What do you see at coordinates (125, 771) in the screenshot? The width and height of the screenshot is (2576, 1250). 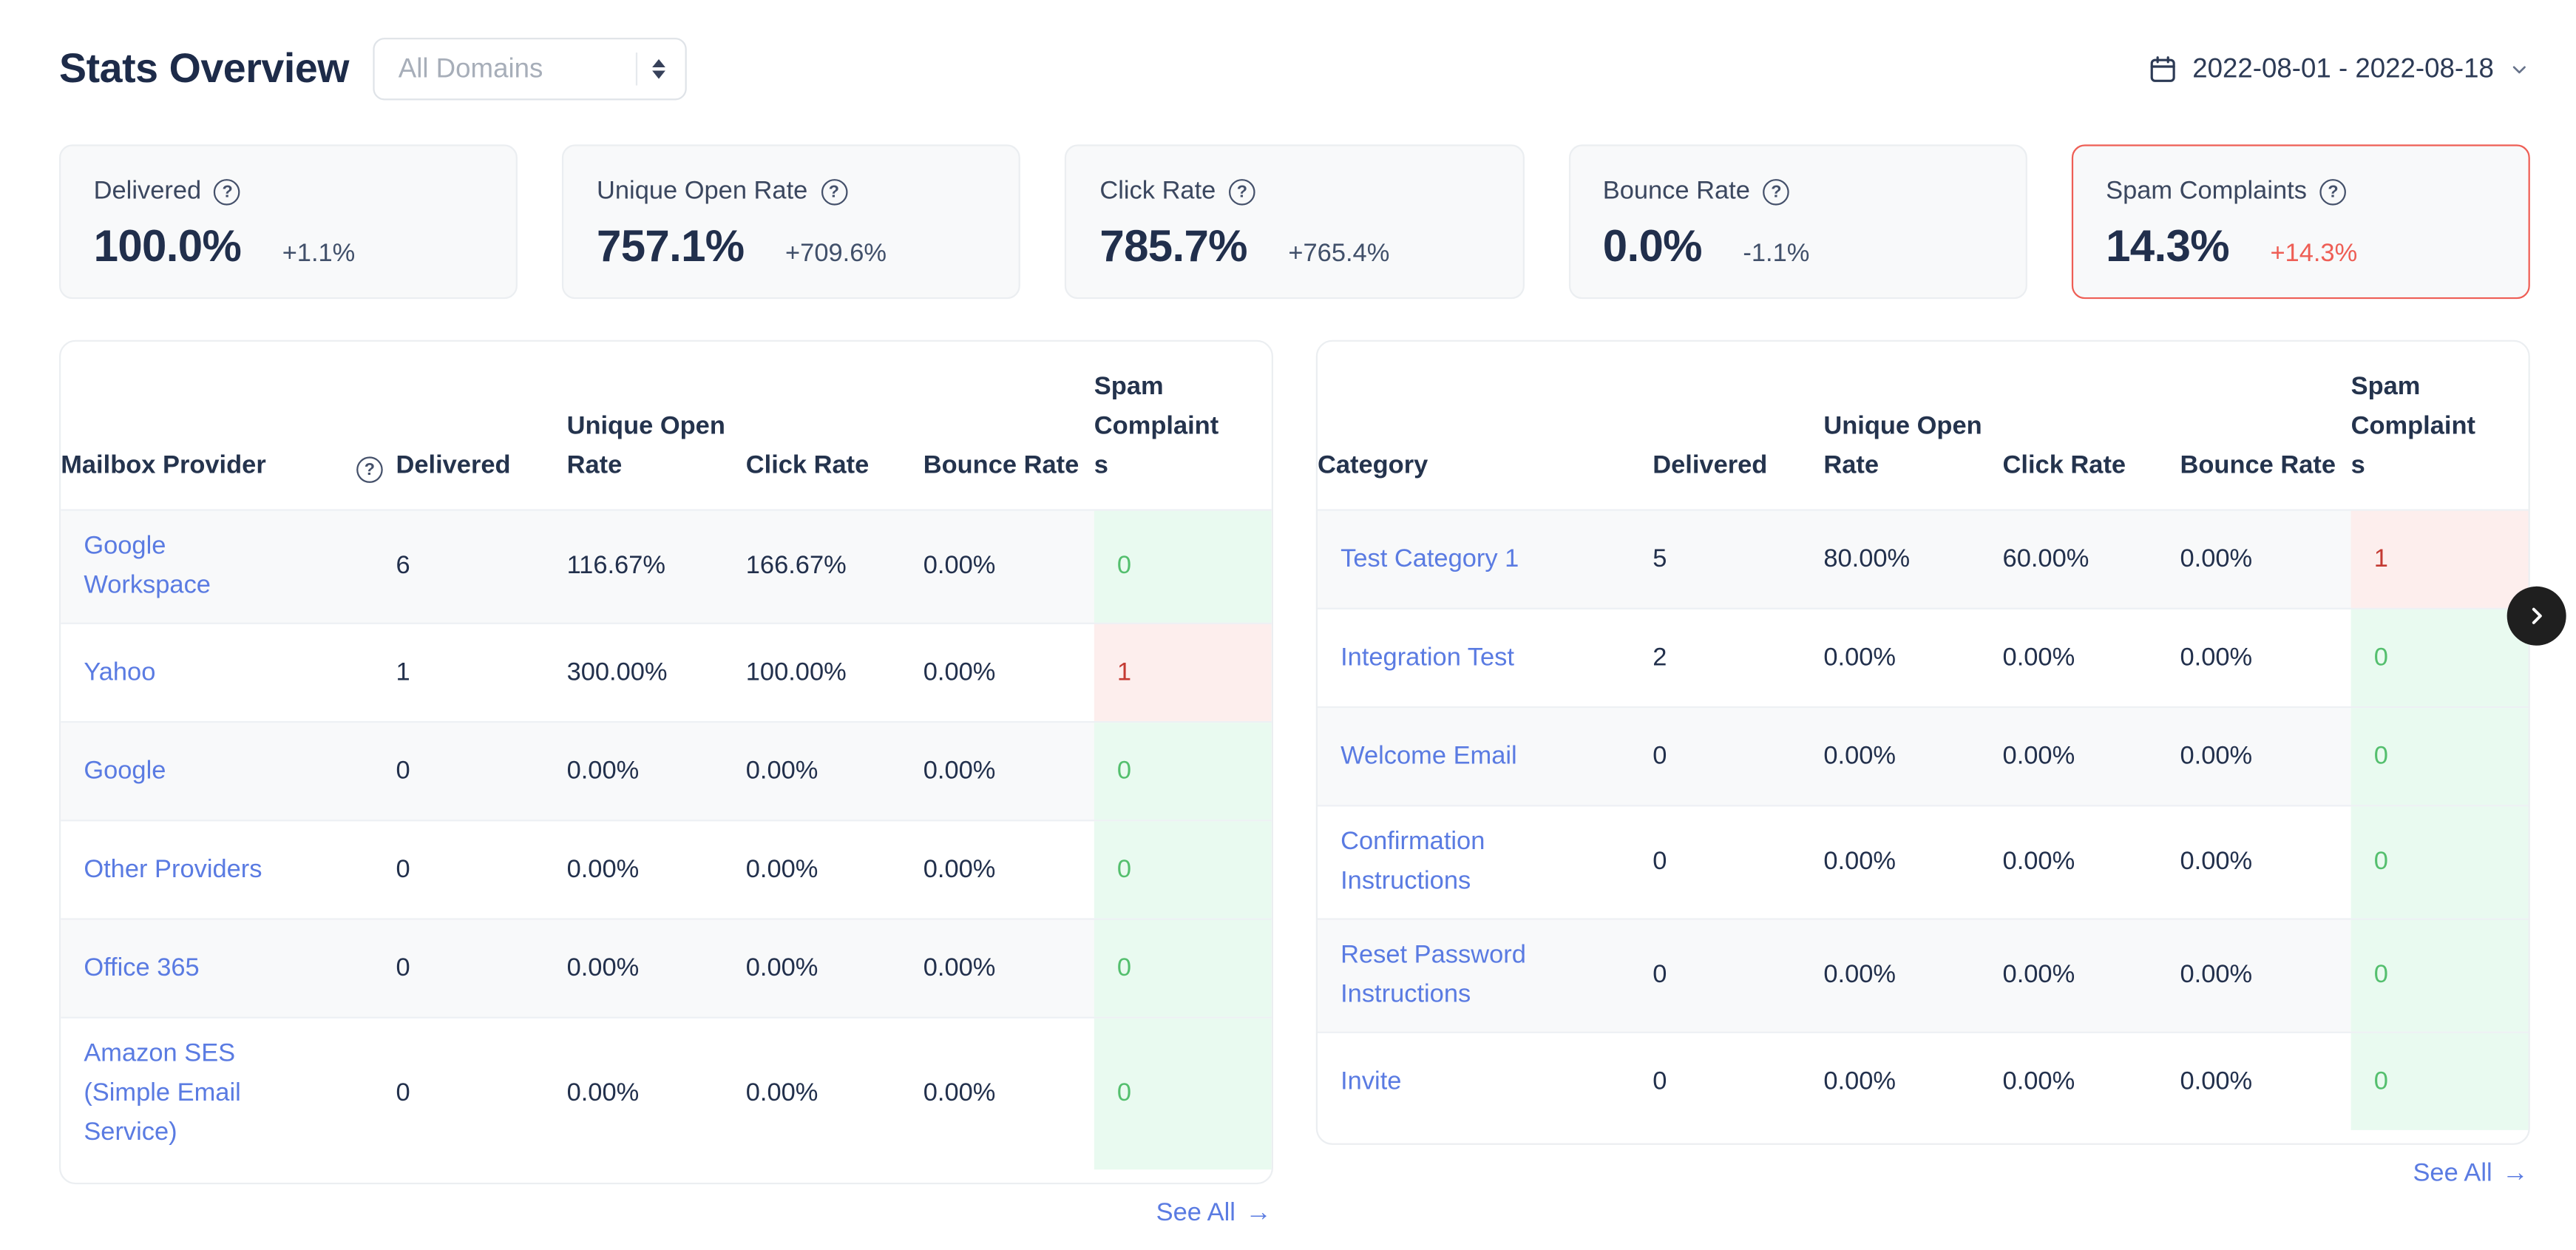 I see `row-link: Google` at bounding box center [125, 771].